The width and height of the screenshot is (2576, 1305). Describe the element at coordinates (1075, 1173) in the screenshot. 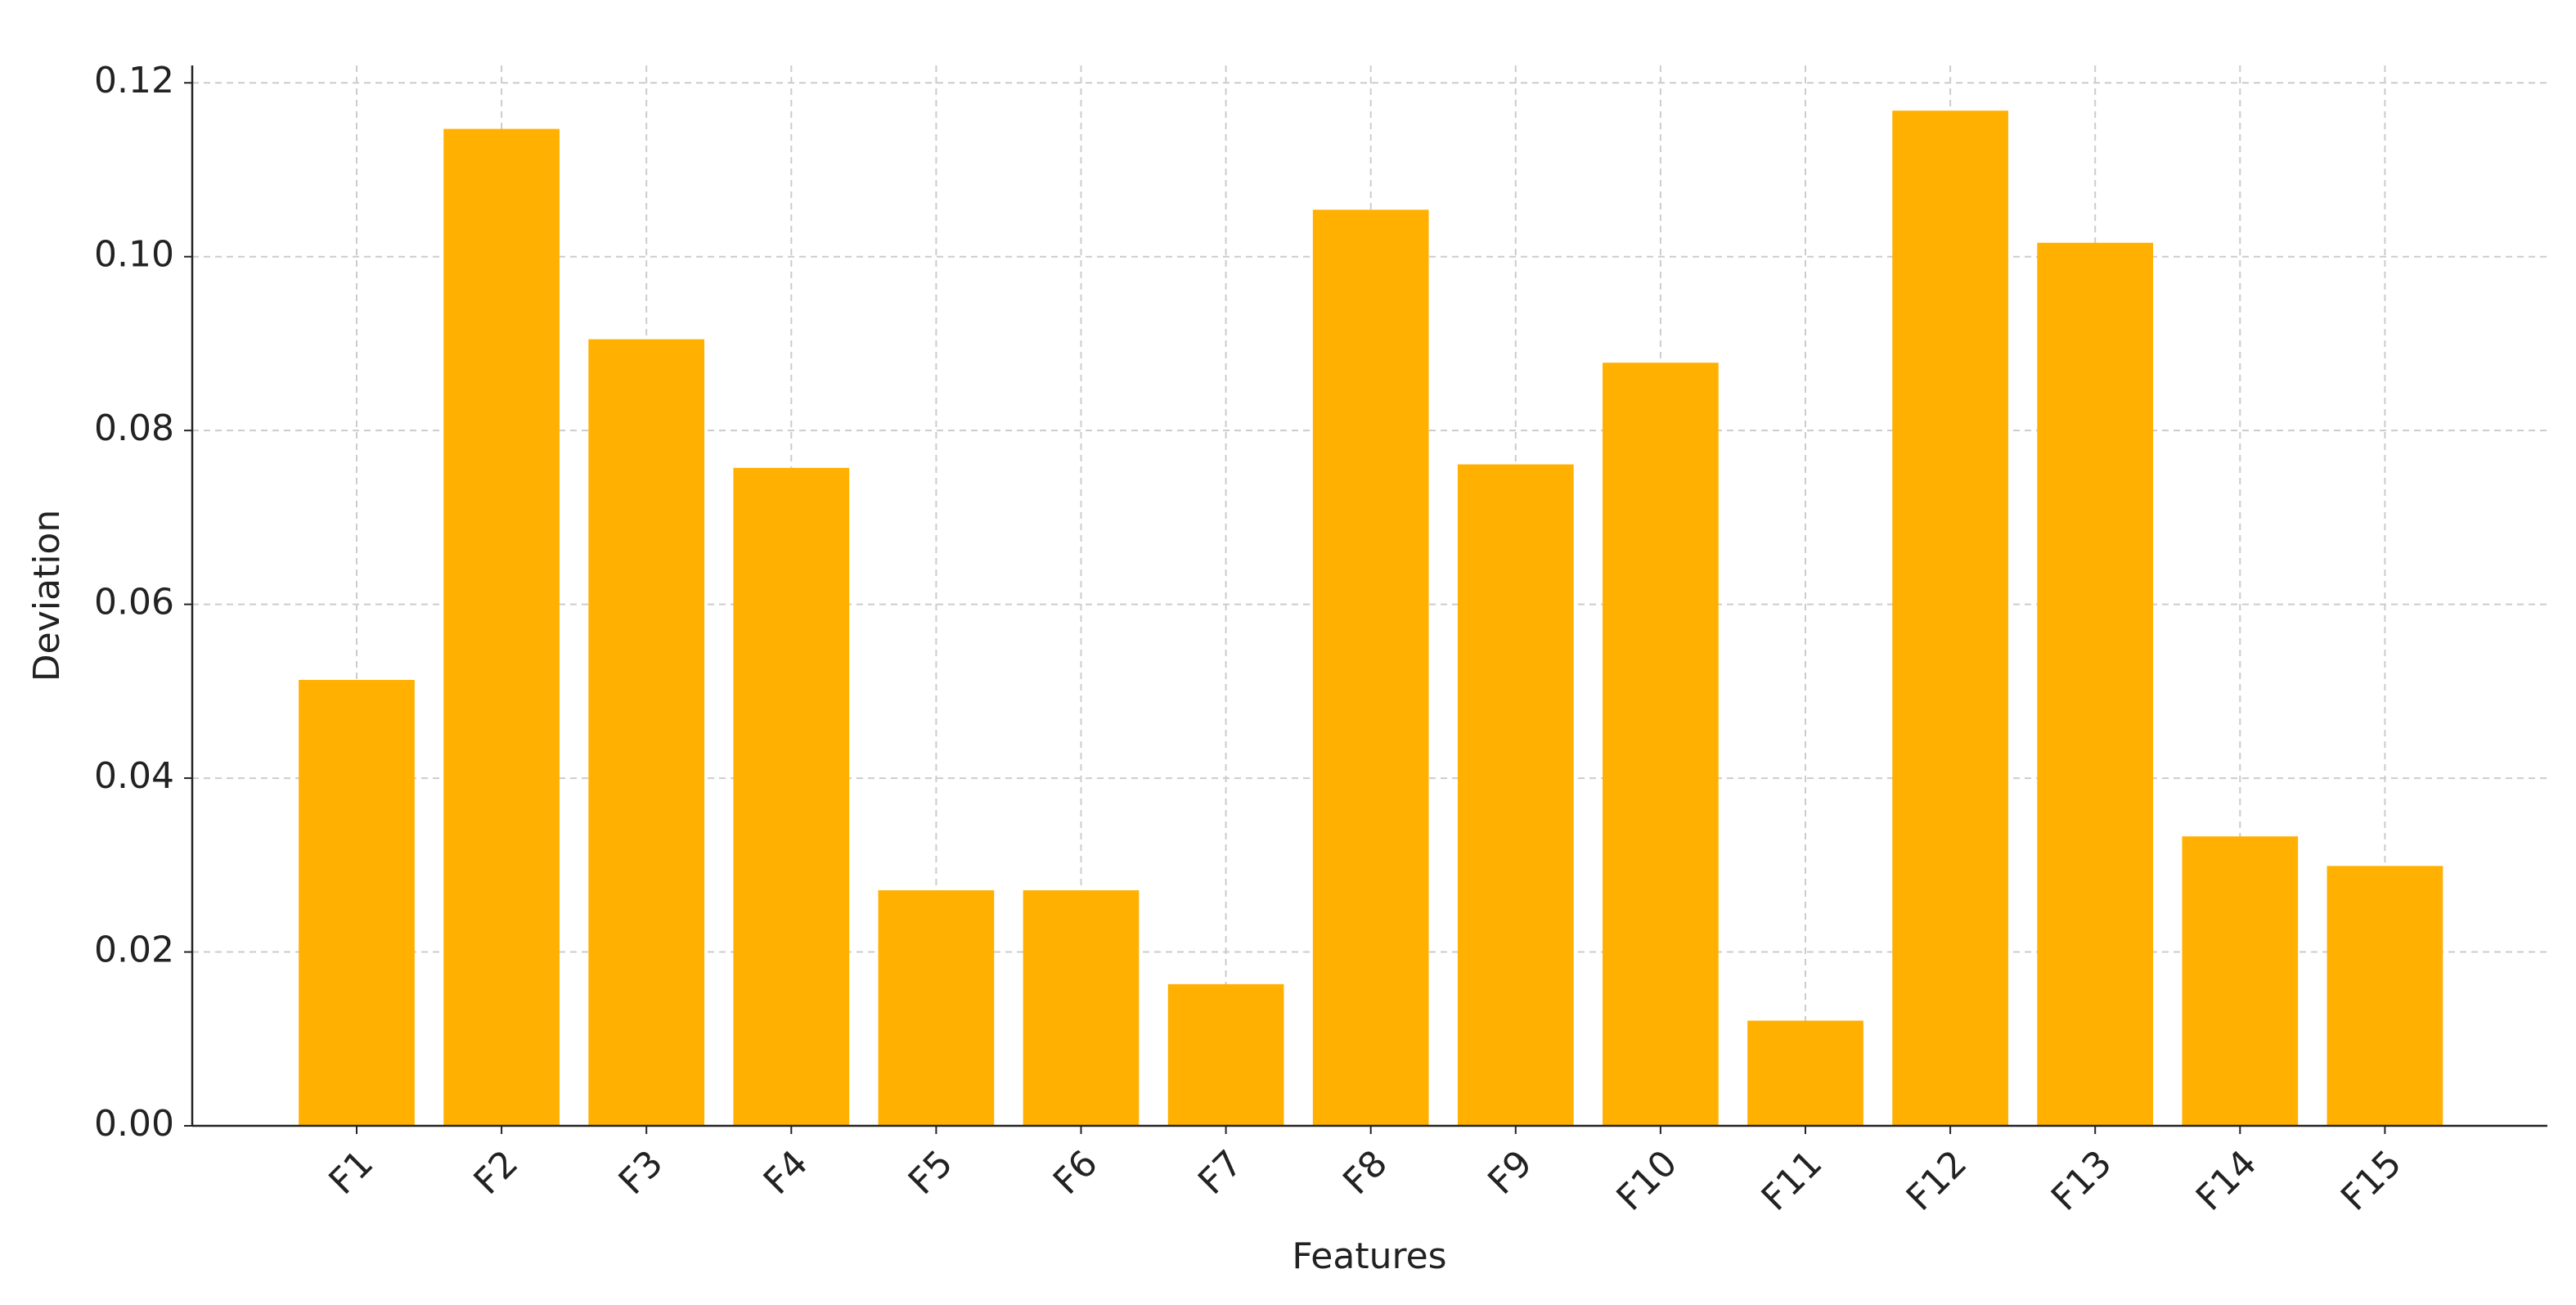

I see `x-tick-label: F6` at that location.